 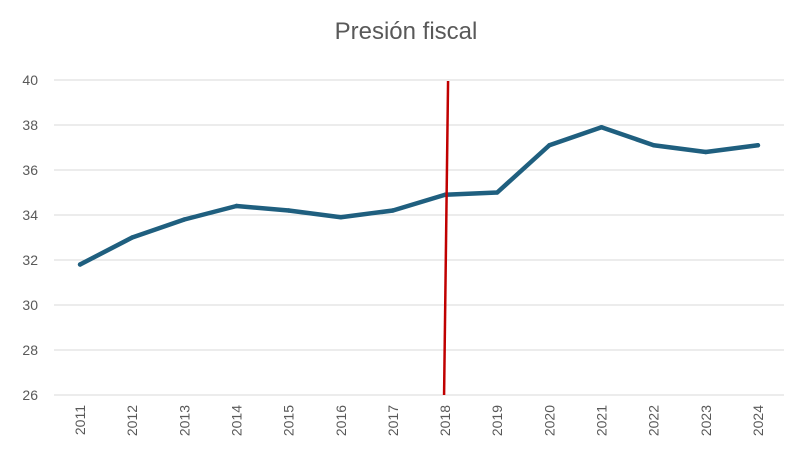 What do you see at coordinates (393, 420) in the screenshot?
I see `x-tick-label: 2017` at bounding box center [393, 420].